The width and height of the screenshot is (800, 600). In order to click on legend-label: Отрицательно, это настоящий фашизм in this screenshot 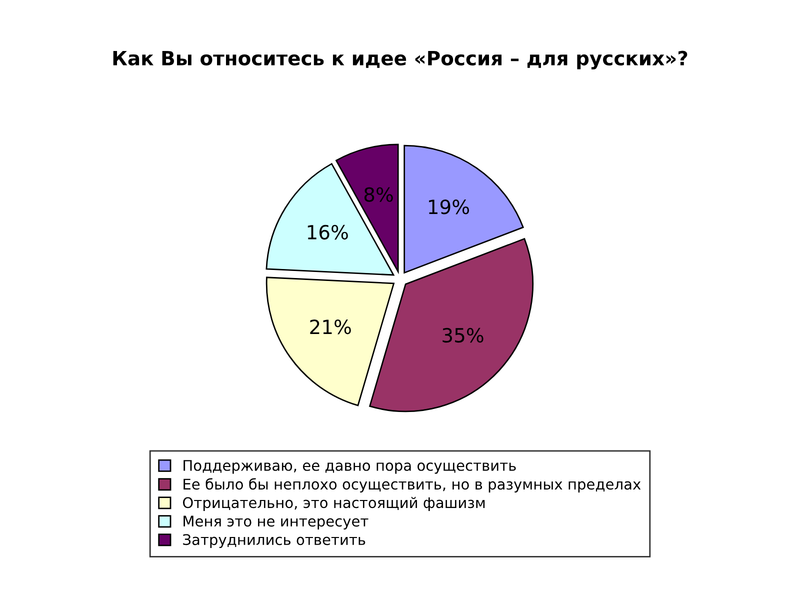, I will do `click(333, 503)`.